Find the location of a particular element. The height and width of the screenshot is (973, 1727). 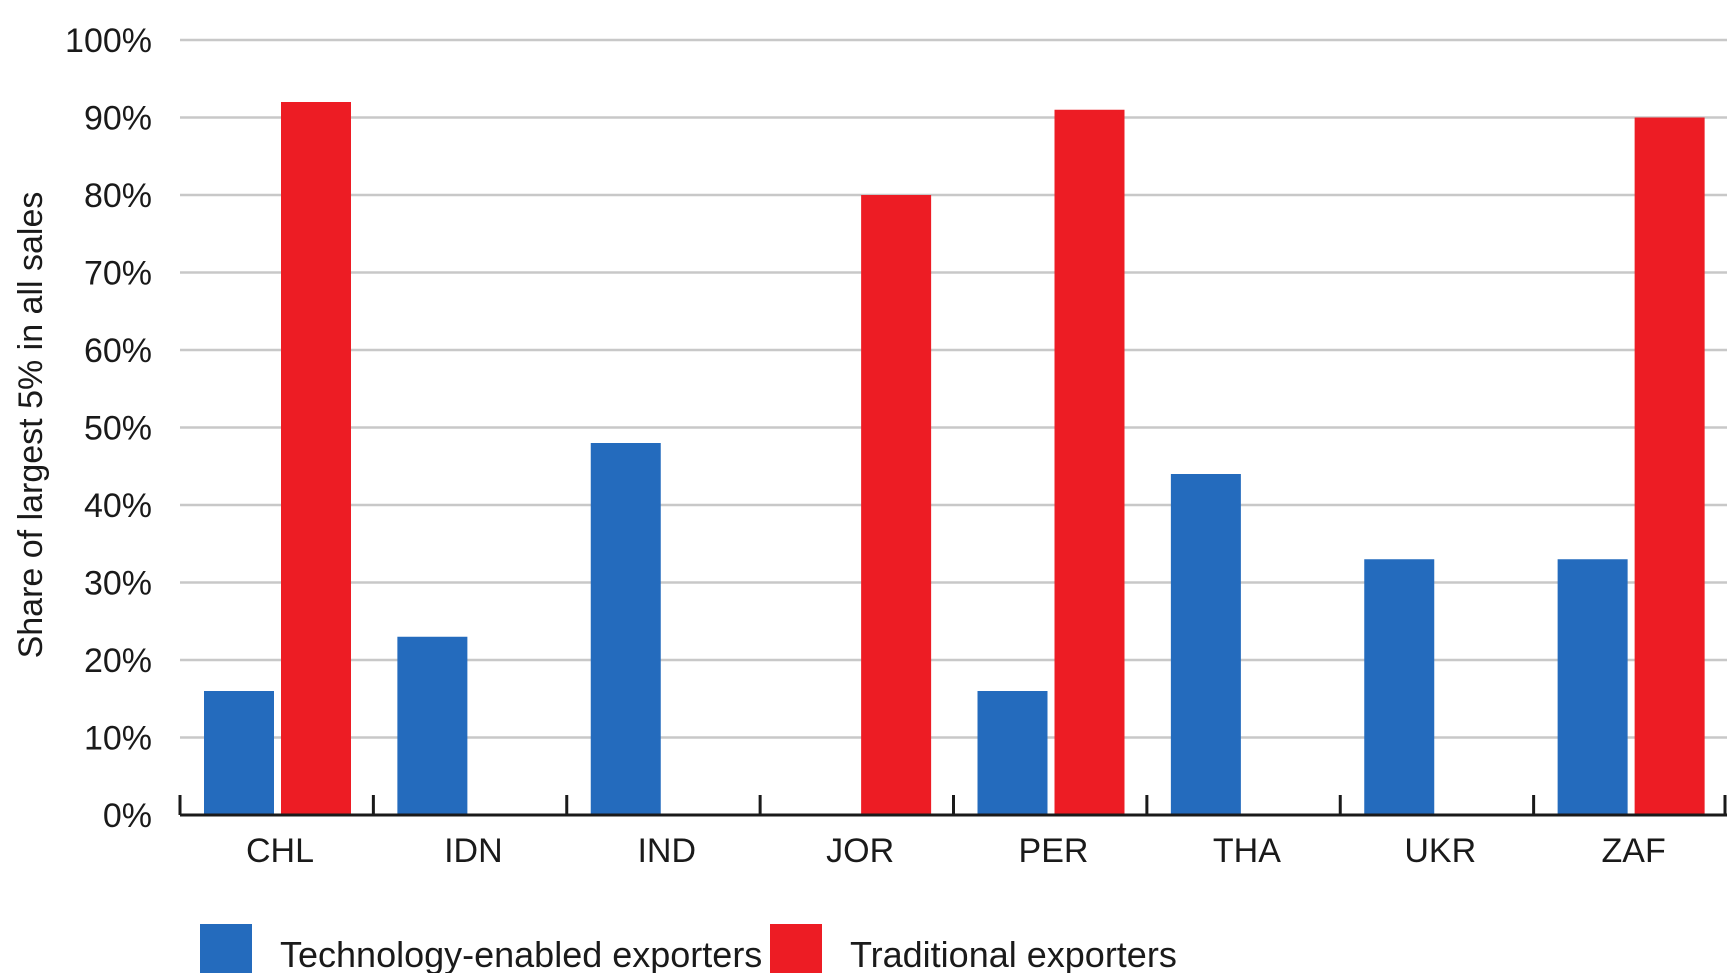

y-tick-label: 50% is located at coordinates (118, 429).